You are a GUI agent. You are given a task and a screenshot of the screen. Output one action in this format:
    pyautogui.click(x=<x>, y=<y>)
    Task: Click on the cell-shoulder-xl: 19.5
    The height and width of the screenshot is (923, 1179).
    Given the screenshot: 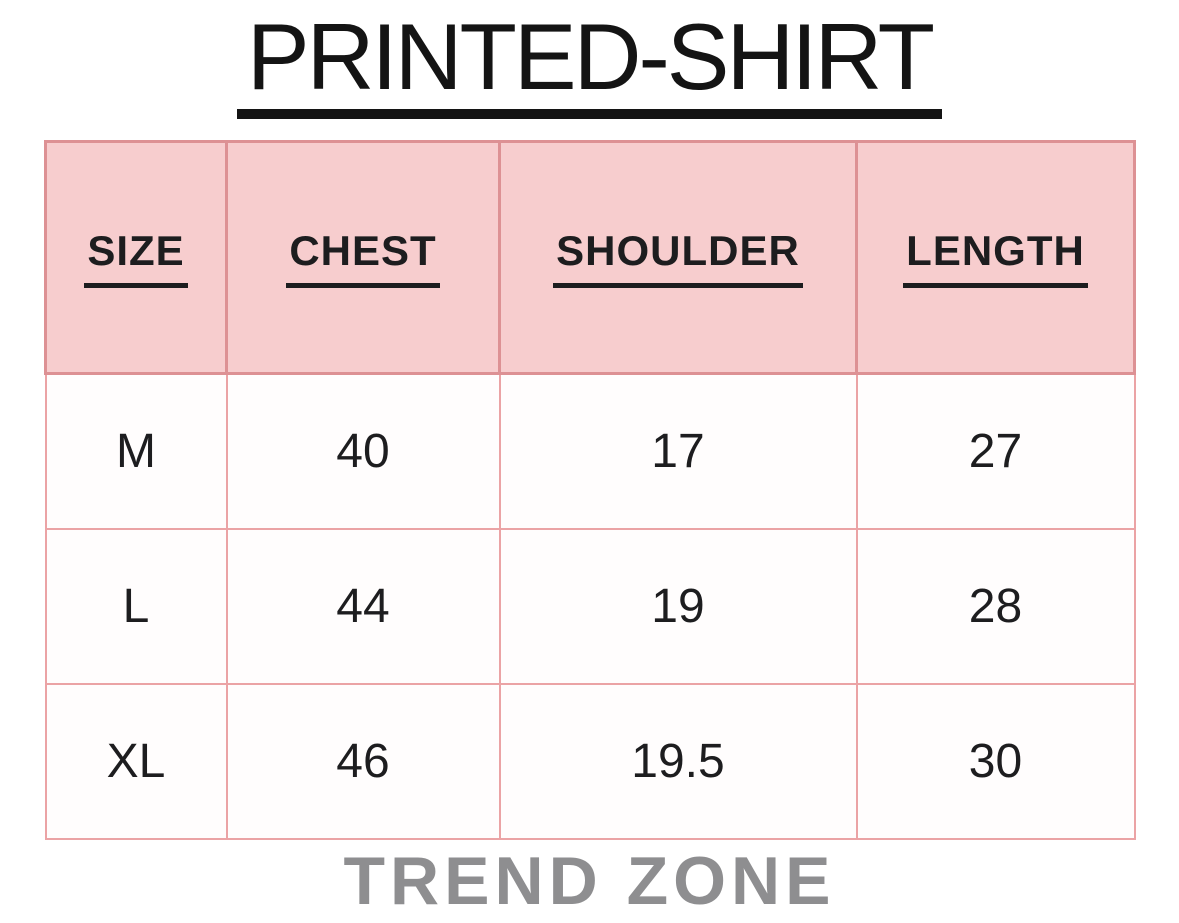 What is the action you would take?
    pyautogui.click(x=678, y=761)
    